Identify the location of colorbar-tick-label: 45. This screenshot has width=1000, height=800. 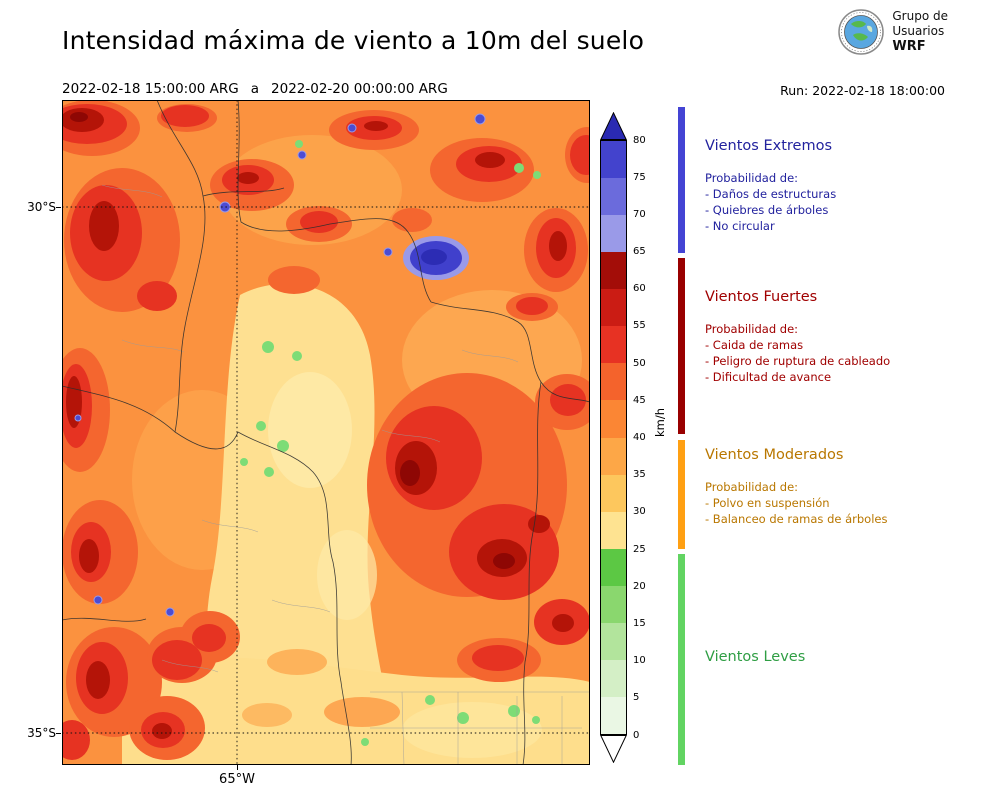
(639, 400).